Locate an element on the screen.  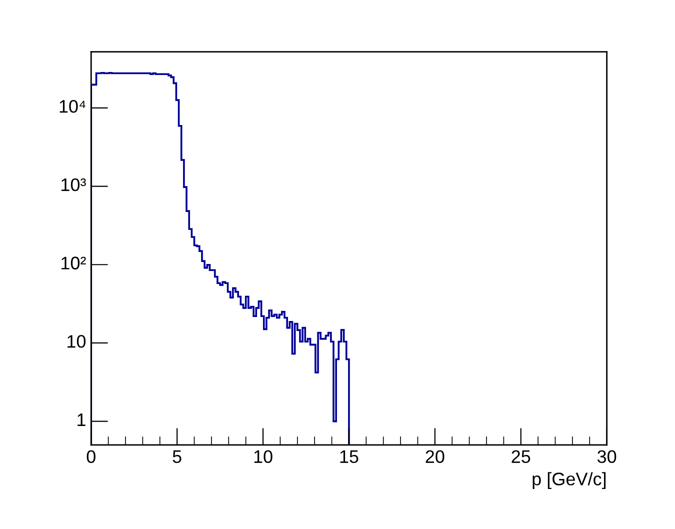
x-tick-label: 5 is located at coordinates (177, 457).